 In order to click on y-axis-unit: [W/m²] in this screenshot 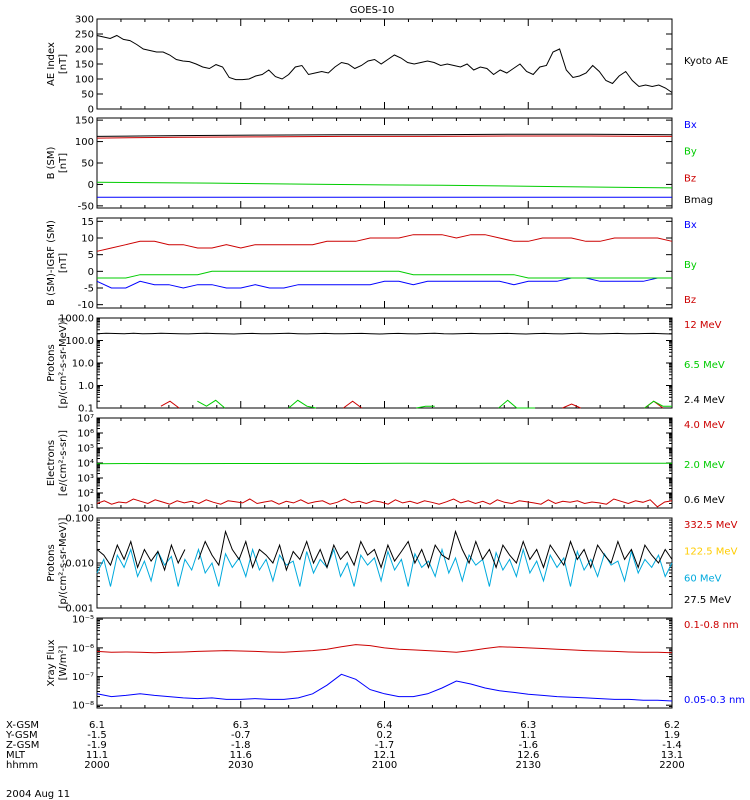, I will do `click(63, 662)`.